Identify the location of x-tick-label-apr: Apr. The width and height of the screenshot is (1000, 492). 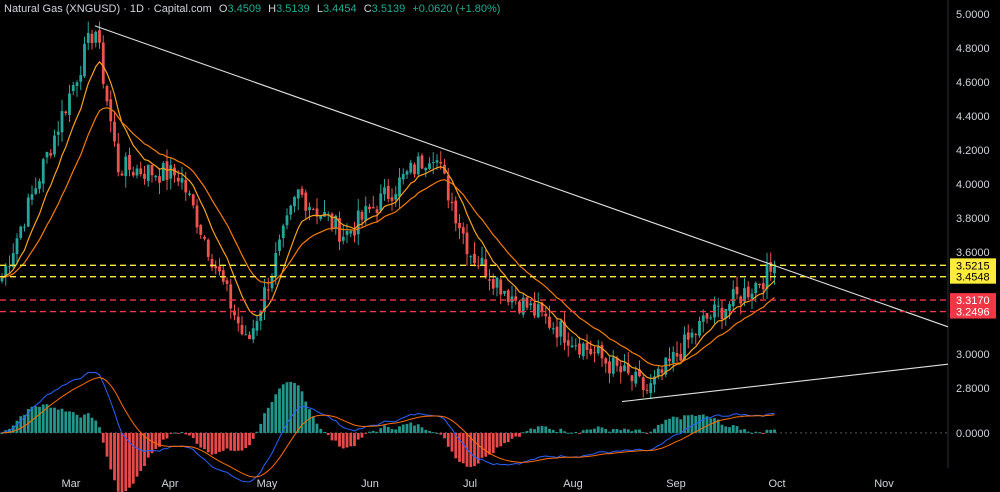
(169, 484).